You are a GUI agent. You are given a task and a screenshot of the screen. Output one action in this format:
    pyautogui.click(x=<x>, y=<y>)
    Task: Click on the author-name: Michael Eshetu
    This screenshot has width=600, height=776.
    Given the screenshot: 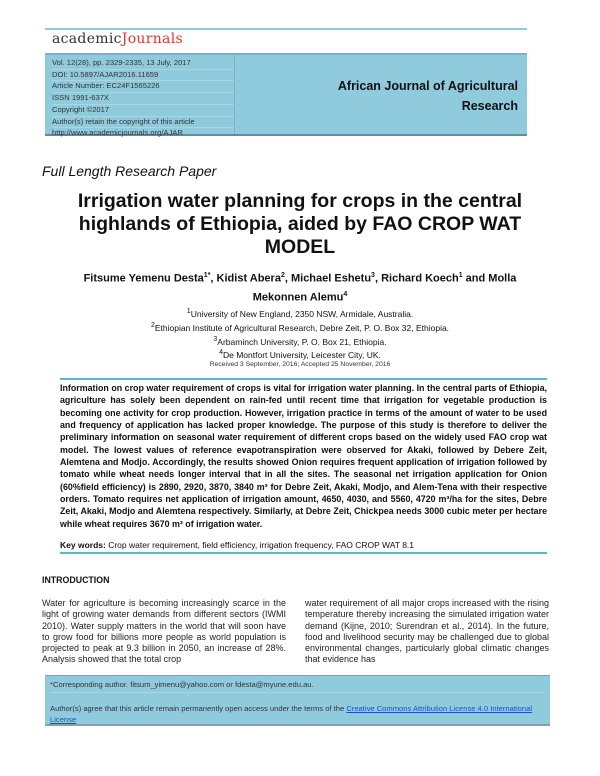 What is the action you would take?
    pyautogui.click(x=331, y=278)
    